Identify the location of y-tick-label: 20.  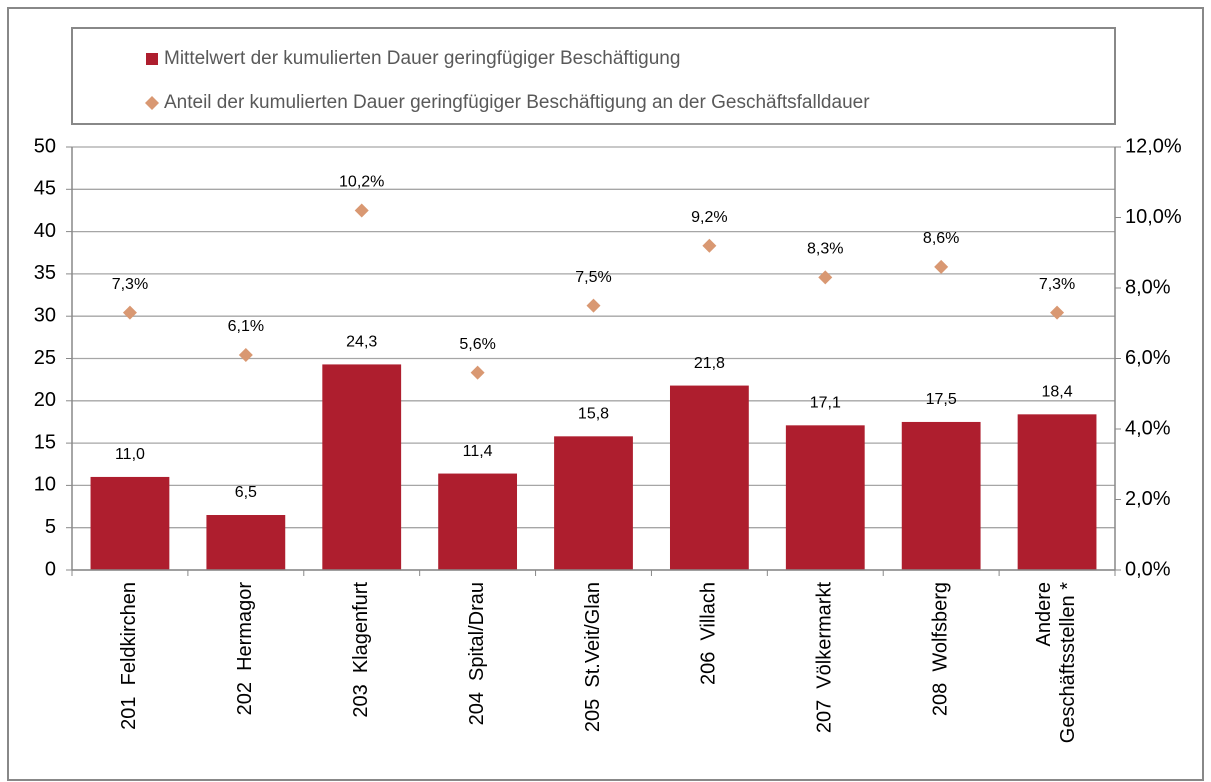
(45, 400).